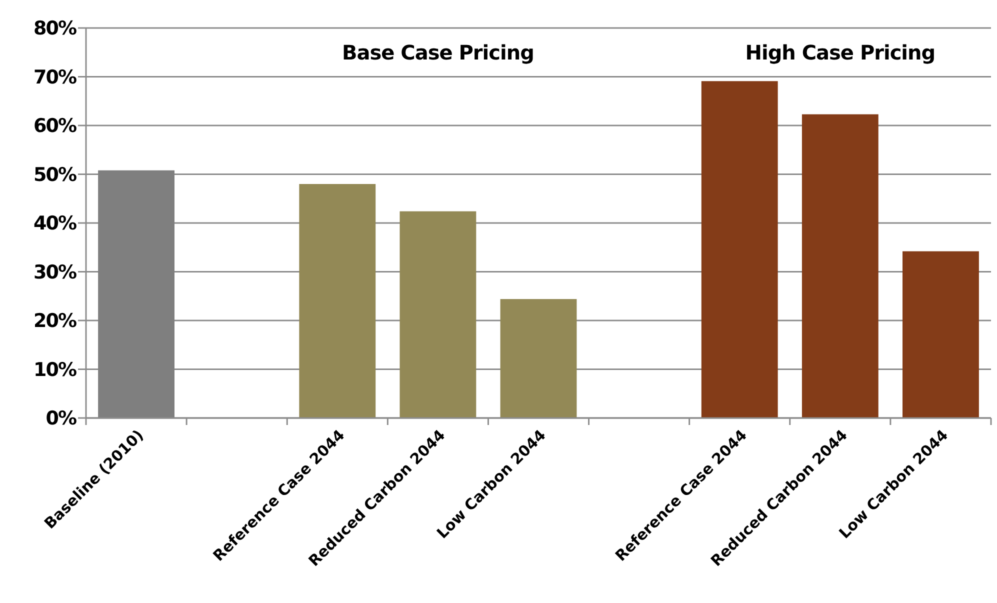 Image resolution: width=997 pixels, height=603 pixels. What do you see at coordinates (840, 52) in the screenshot?
I see `annotation: High Case Pricing` at bounding box center [840, 52].